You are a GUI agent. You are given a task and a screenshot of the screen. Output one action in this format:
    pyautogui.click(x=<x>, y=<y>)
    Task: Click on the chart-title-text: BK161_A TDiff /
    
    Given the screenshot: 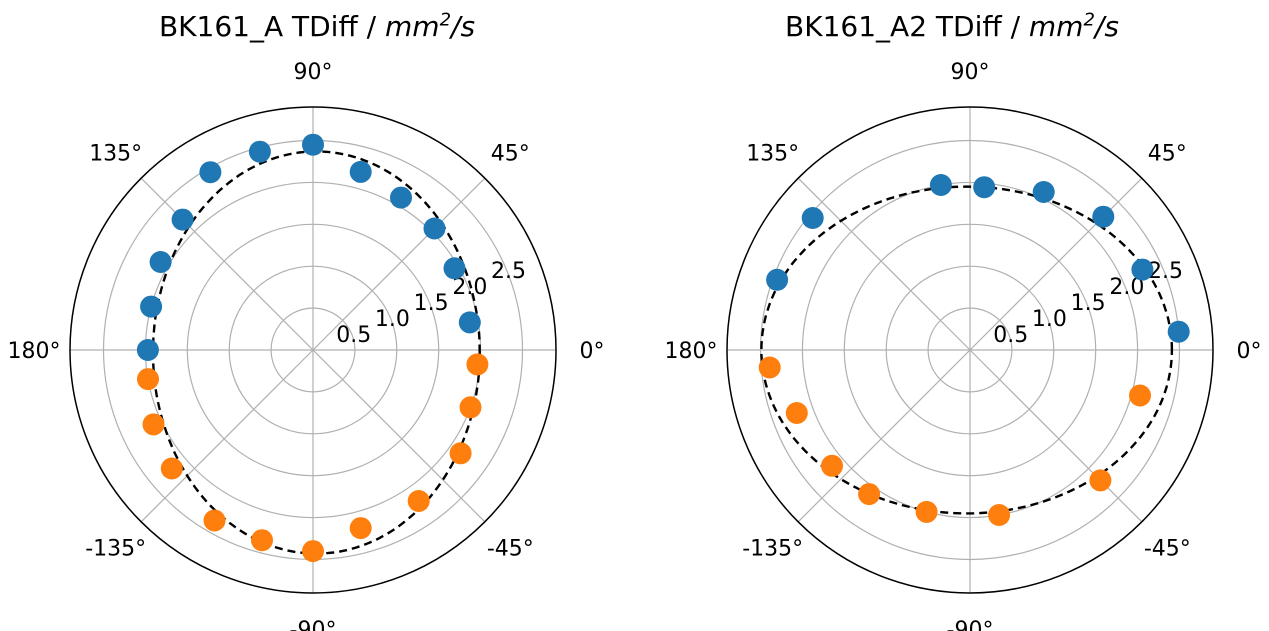 What is the action you would take?
    pyautogui.click(x=271, y=26)
    